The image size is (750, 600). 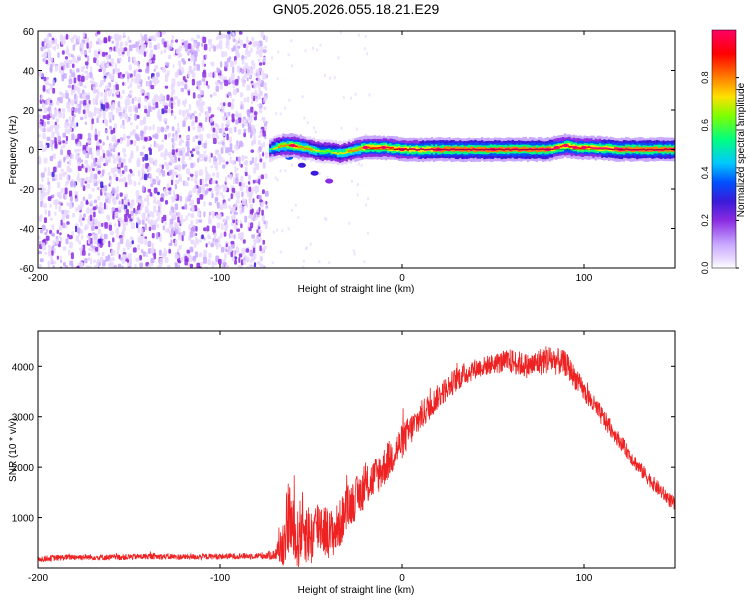 What do you see at coordinates (402, 278) in the screenshot?
I see `spectrogram-x-tick-label: 0` at bounding box center [402, 278].